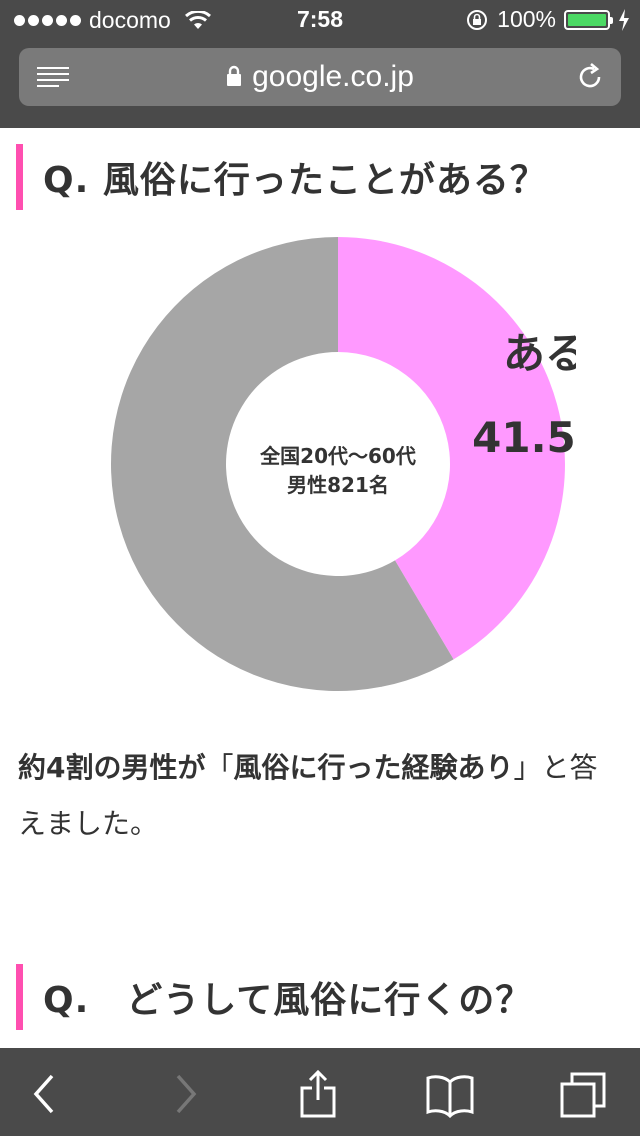 Image resolution: width=640 pixels, height=1136 pixels. I want to click on answer-text: 約4割の男性が「風俗に行った経験あり」と答えました。, so click(320, 796).